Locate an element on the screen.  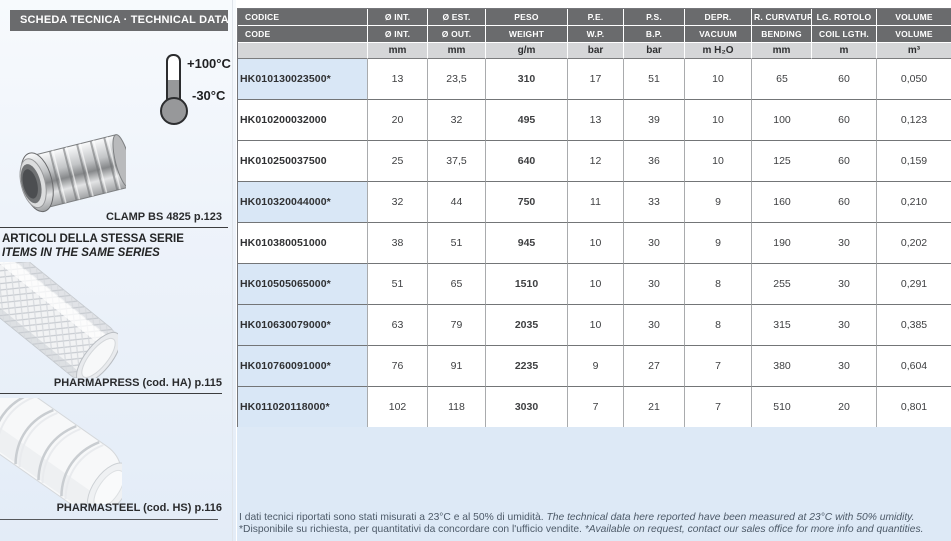
cell-volume: 0,210 is located at coordinates (914, 202).